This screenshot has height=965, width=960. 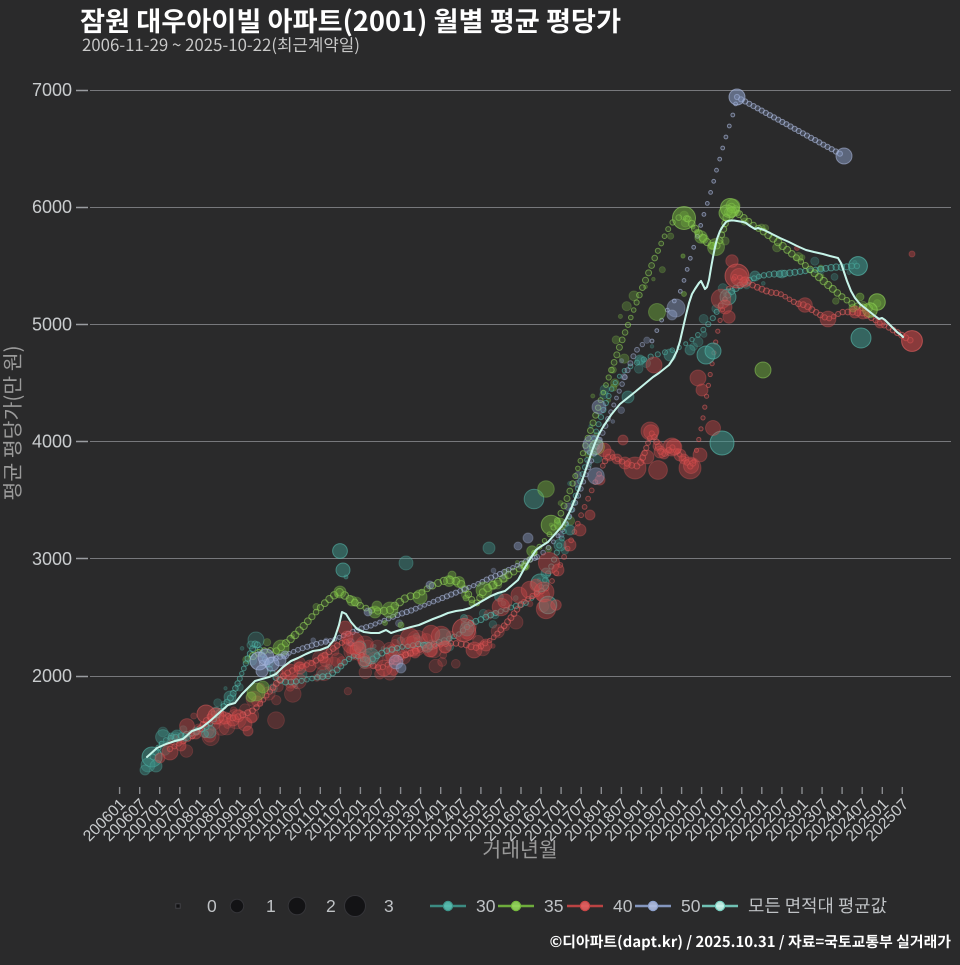 I want to click on svg-text: 4000, so click(x=52, y=442).